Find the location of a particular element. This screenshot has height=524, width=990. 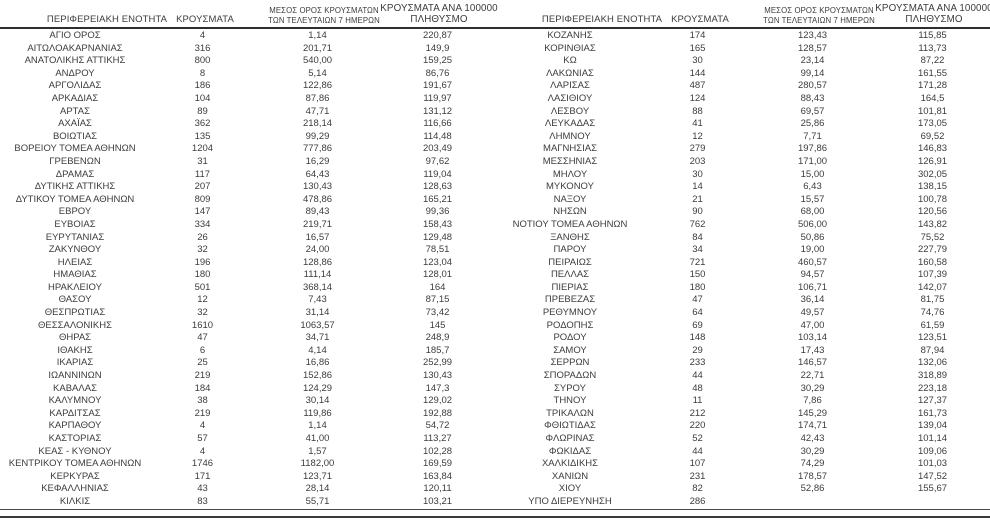

region-cell: ΜΕΣΣΗΝΙΑΣ is located at coordinates (570, 161).